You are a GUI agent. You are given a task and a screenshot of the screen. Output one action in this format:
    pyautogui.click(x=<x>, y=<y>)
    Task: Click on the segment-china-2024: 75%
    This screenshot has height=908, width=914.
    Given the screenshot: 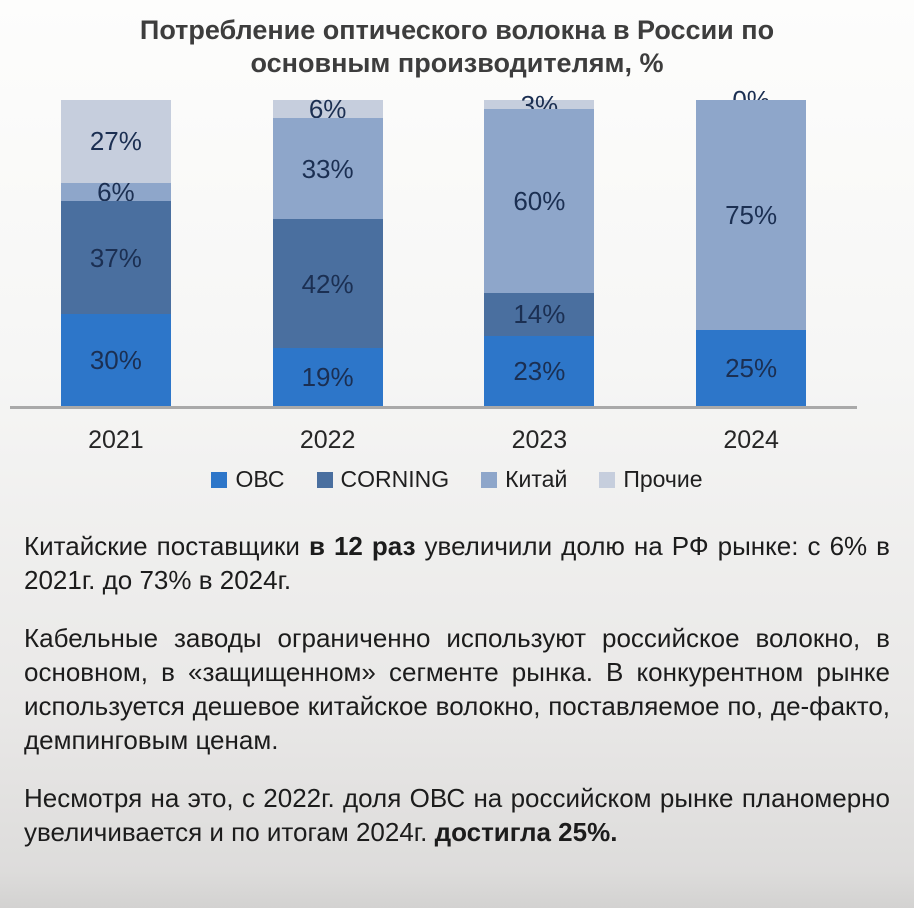 What is the action you would take?
    pyautogui.click(x=751, y=215)
    